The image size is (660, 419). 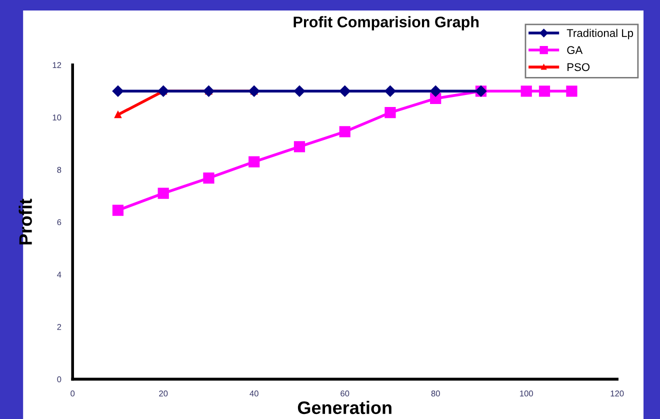 I want to click on y-tick-label: 8, so click(x=59, y=169).